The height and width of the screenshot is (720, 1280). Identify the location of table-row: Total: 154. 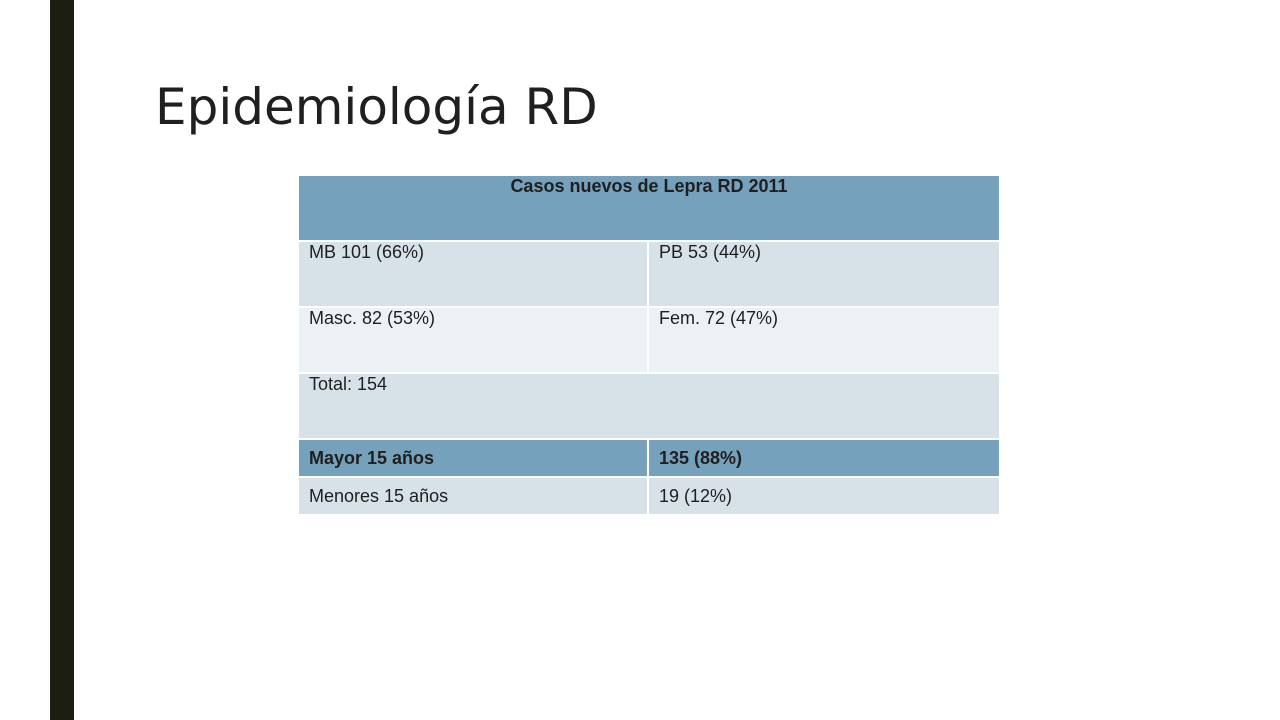
(649, 406).